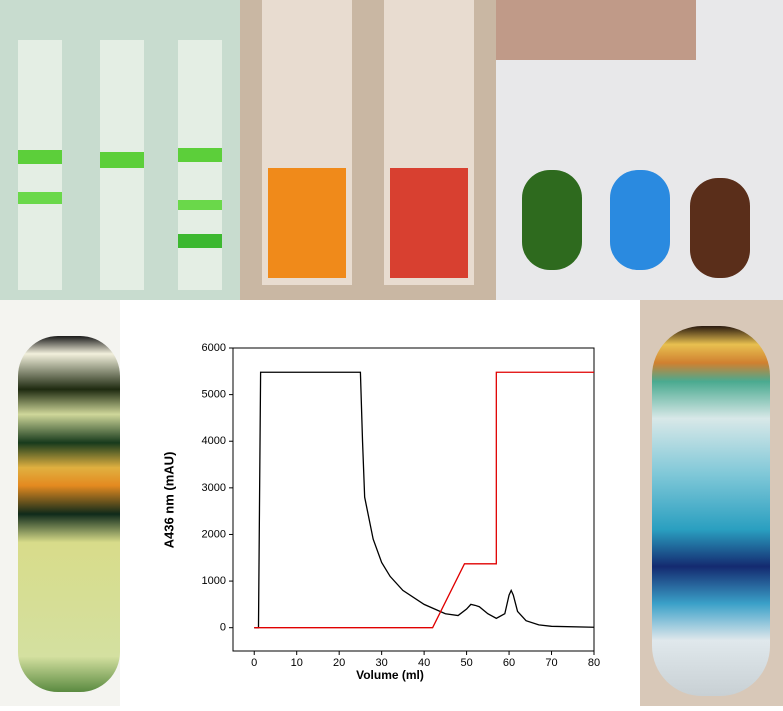 This screenshot has width=783, height=711. What do you see at coordinates (214, 534) in the screenshot?
I see `y-tick-label: 2000` at bounding box center [214, 534].